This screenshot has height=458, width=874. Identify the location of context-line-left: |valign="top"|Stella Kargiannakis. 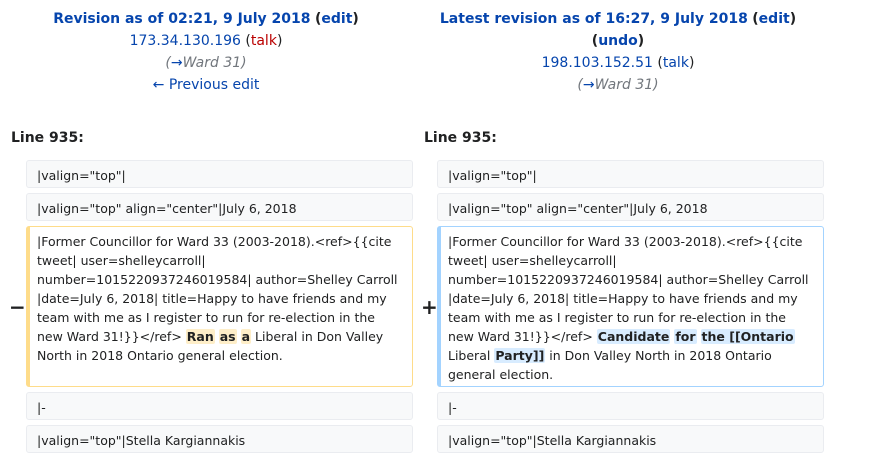
(219, 439).